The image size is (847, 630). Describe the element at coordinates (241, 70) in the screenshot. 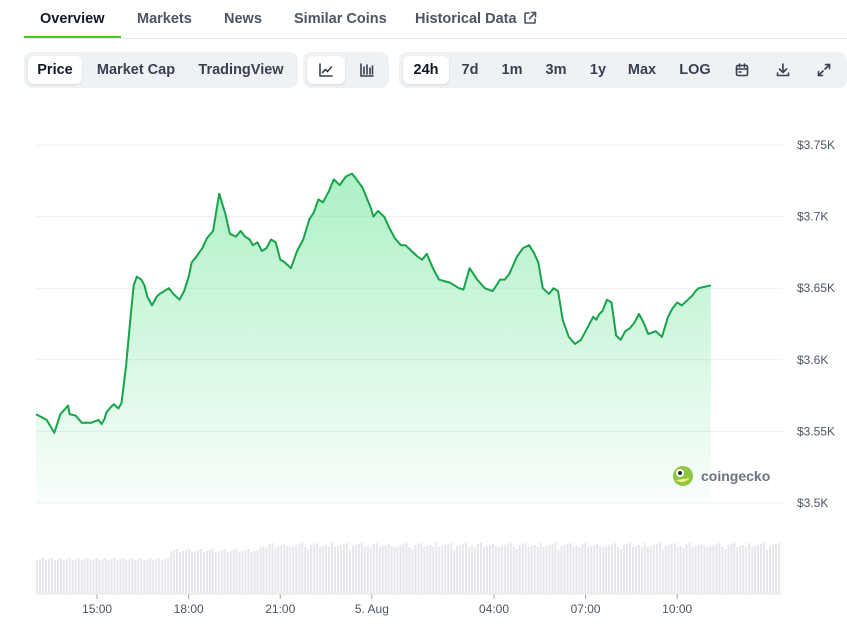

I see `metric-tab-tradingview: TradingView` at that location.